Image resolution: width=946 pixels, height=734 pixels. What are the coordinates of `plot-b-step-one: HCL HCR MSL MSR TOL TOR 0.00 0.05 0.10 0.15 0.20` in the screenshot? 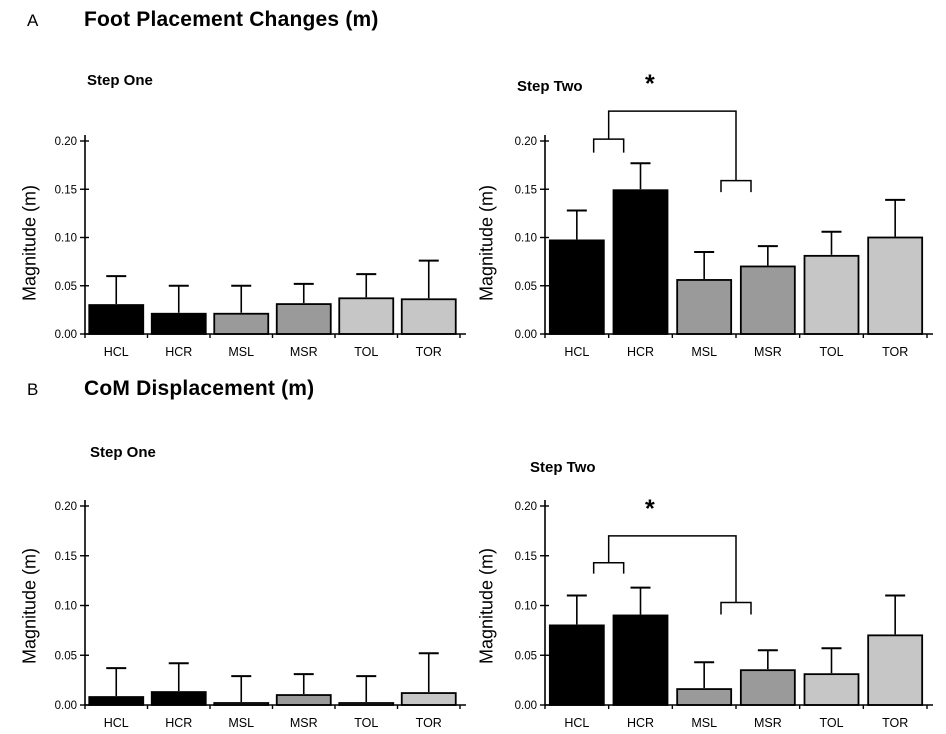 It's located at (260, 615).